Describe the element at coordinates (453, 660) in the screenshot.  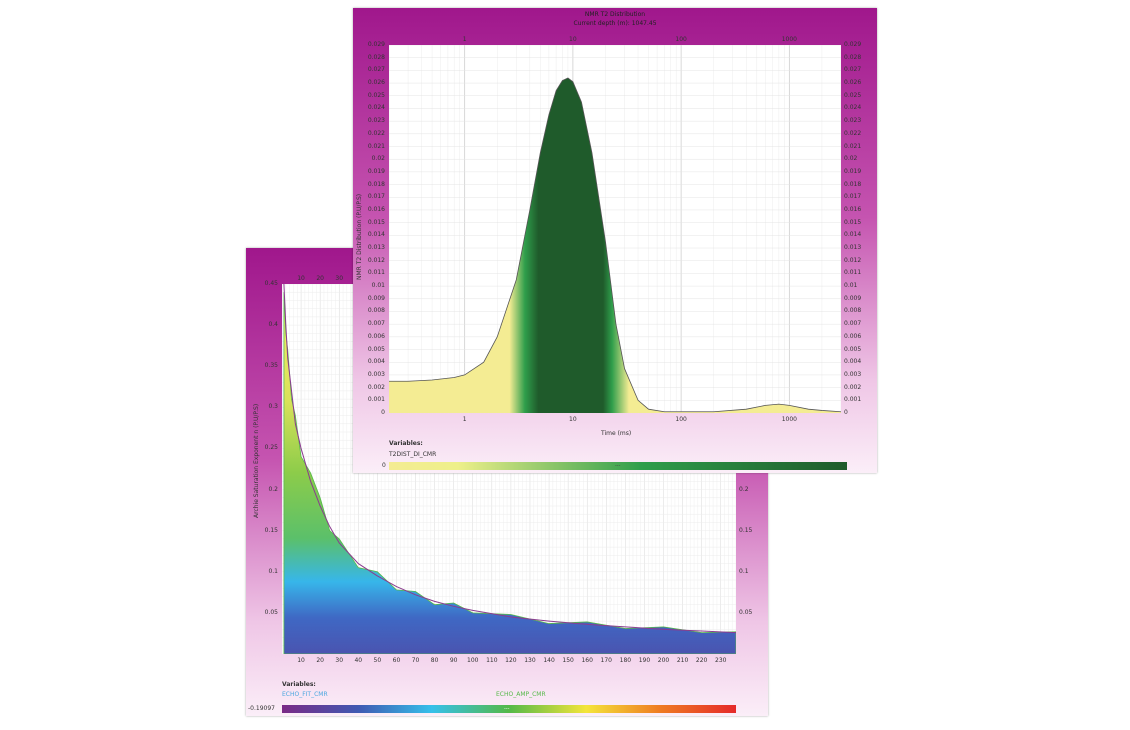
I see `echo-x-tick-label: 90` at that location.